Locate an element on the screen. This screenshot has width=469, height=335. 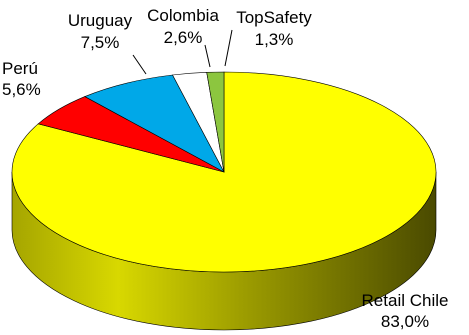
leader-lines is located at coordinates (182, 52).